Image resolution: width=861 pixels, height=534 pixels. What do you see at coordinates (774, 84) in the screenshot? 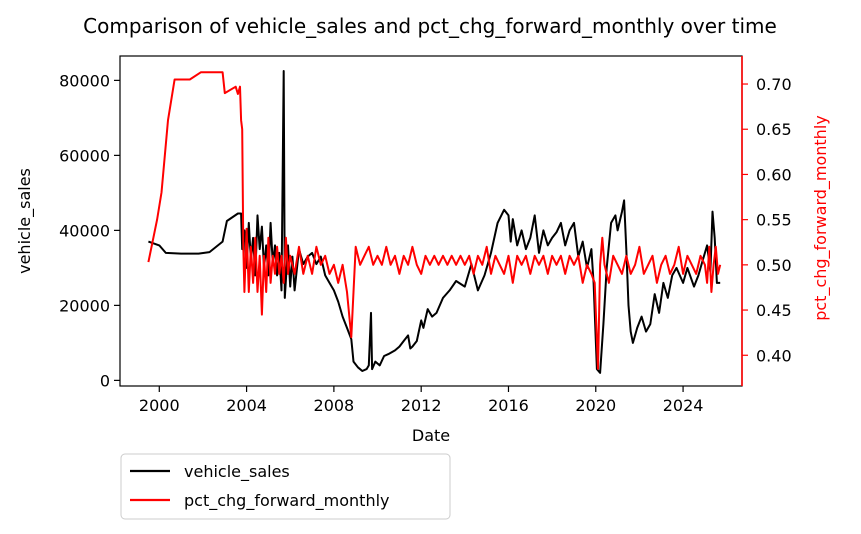
I see `y-right-tick-label: 0.70` at bounding box center [774, 84].